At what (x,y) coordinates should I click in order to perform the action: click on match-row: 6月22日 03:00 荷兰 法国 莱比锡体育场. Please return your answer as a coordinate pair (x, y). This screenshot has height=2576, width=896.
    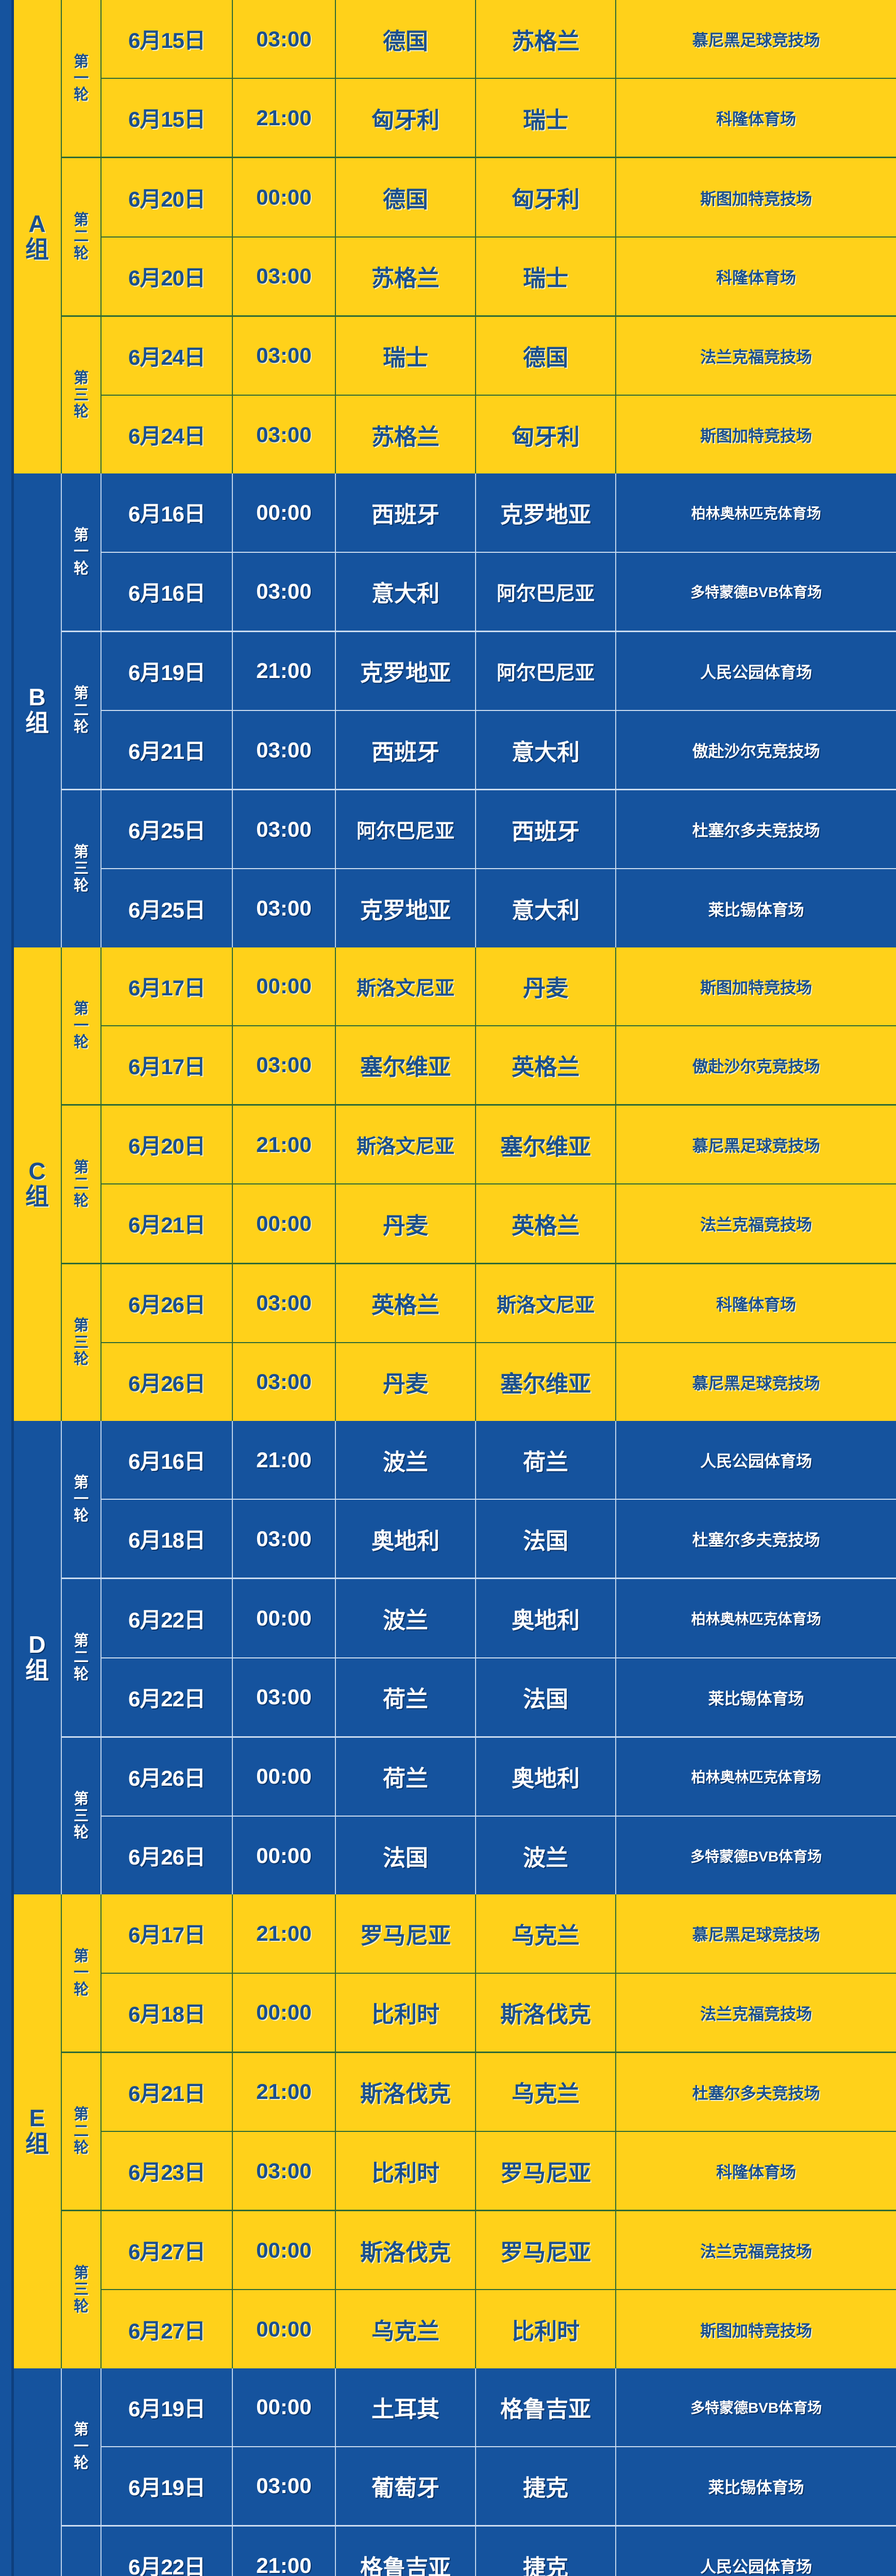
    Looking at the image, I should click on (499, 1697).